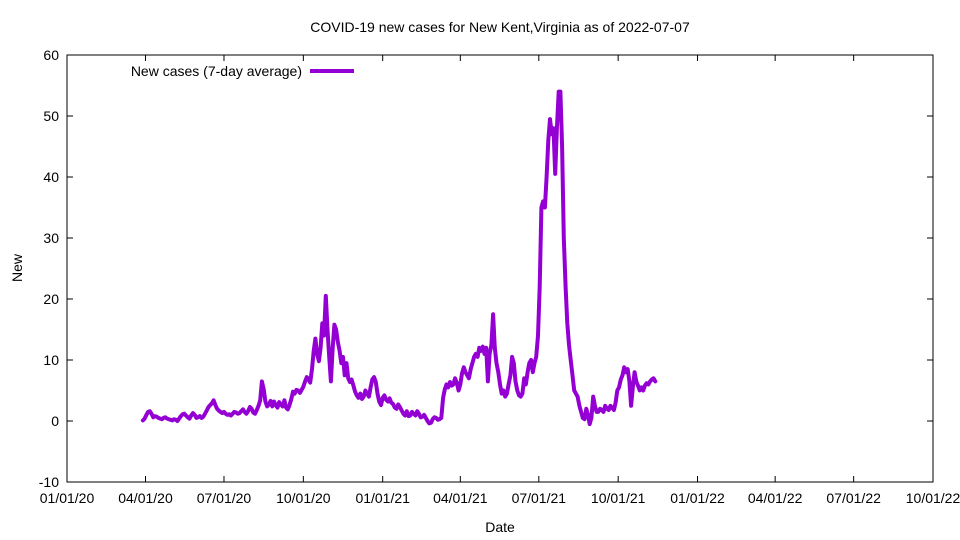 The width and height of the screenshot is (960, 540). What do you see at coordinates (933, 498) in the screenshot?
I see `x-tick-label: 10/01/22` at bounding box center [933, 498].